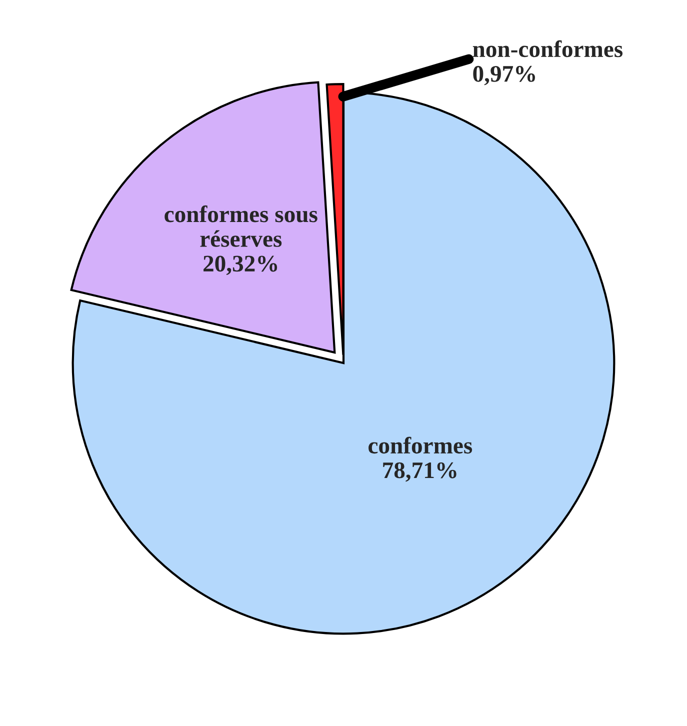 The height and width of the screenshot is (726, 687). Describe the element at coordinates (241, 266) in the screenshot. I see `data-label: 20,32%` at that location.